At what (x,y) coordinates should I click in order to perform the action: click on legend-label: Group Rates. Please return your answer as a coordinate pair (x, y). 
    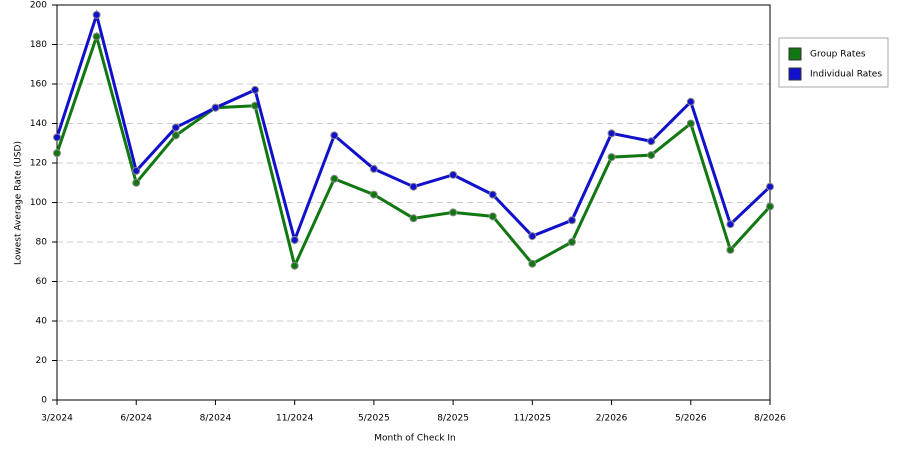
    Looking at the image, I should click on (838, 55).